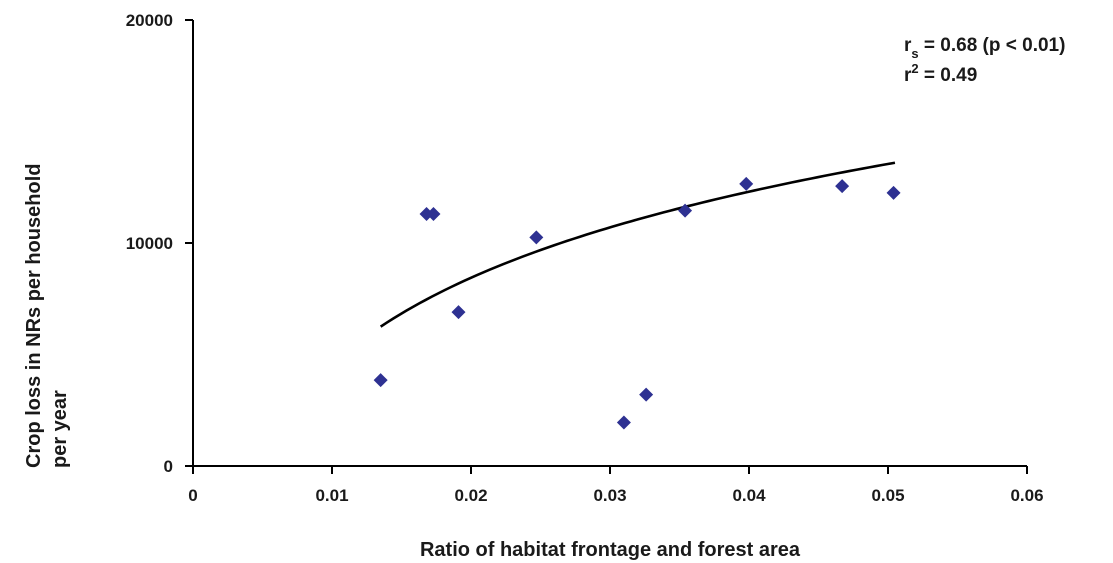  I want to click on y-tick-label: 20000, so click(149, 20).